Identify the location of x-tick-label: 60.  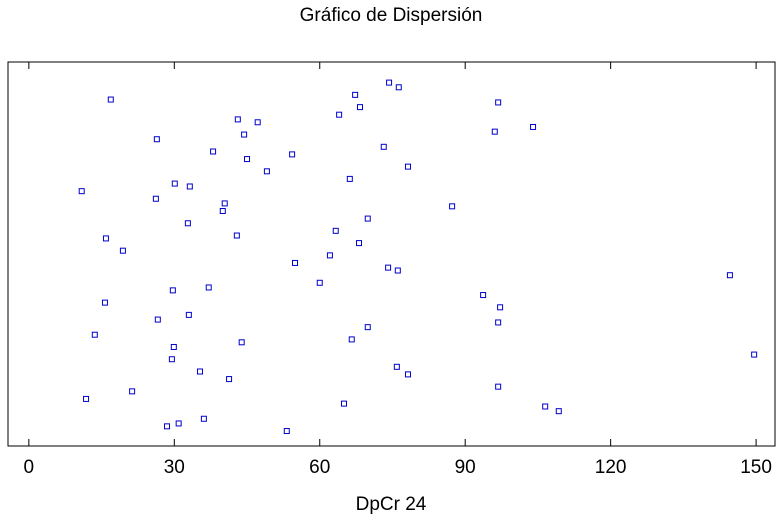
(319, 467).